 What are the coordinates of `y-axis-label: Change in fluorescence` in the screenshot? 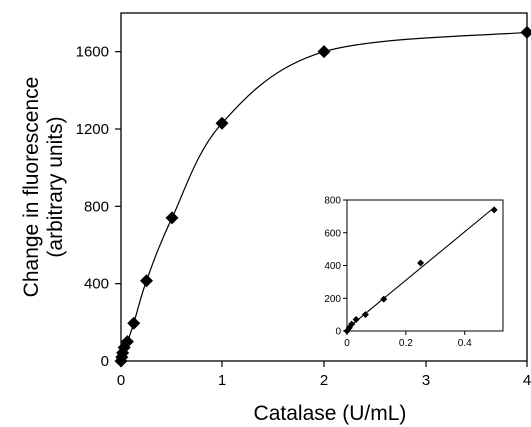 It's located at (31, 187).